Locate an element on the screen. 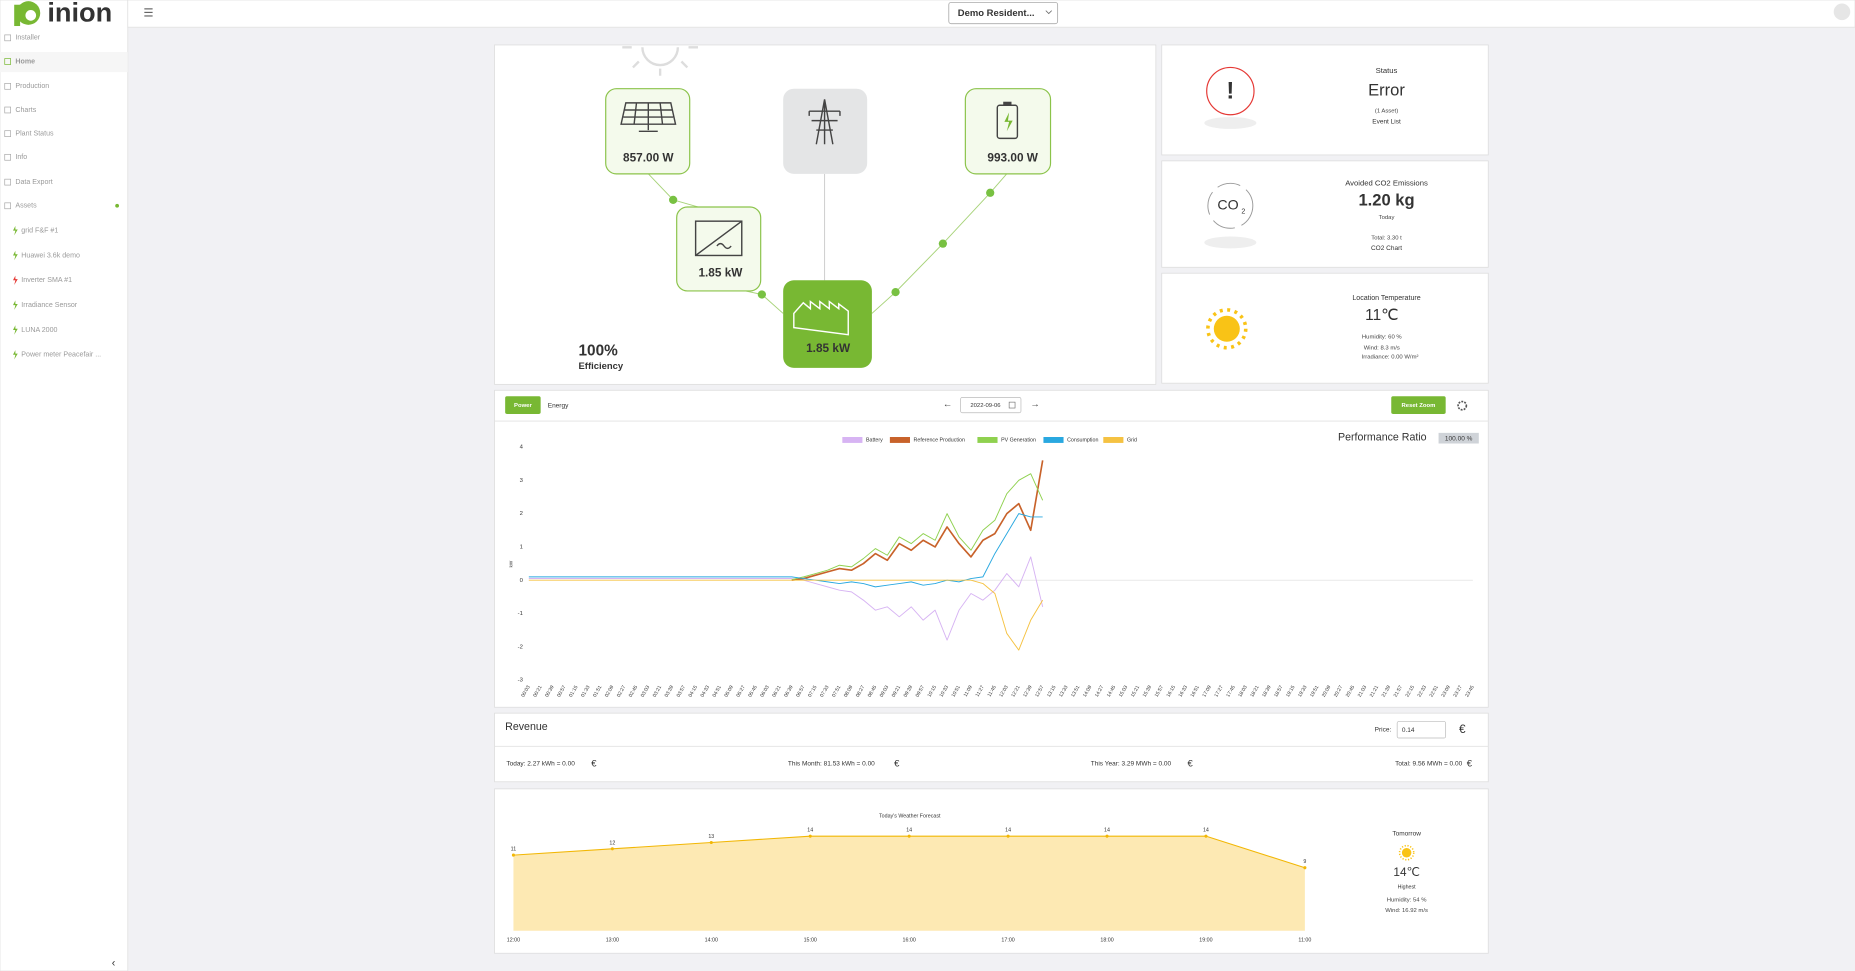 This screenshot has height=971, width=1855. co2-chart-link: CO2 Chart is located at coordinates (1386, 248).